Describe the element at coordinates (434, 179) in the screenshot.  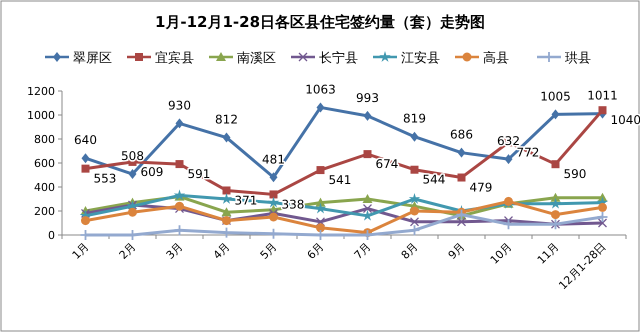
I see `data-label: 544` at that location.